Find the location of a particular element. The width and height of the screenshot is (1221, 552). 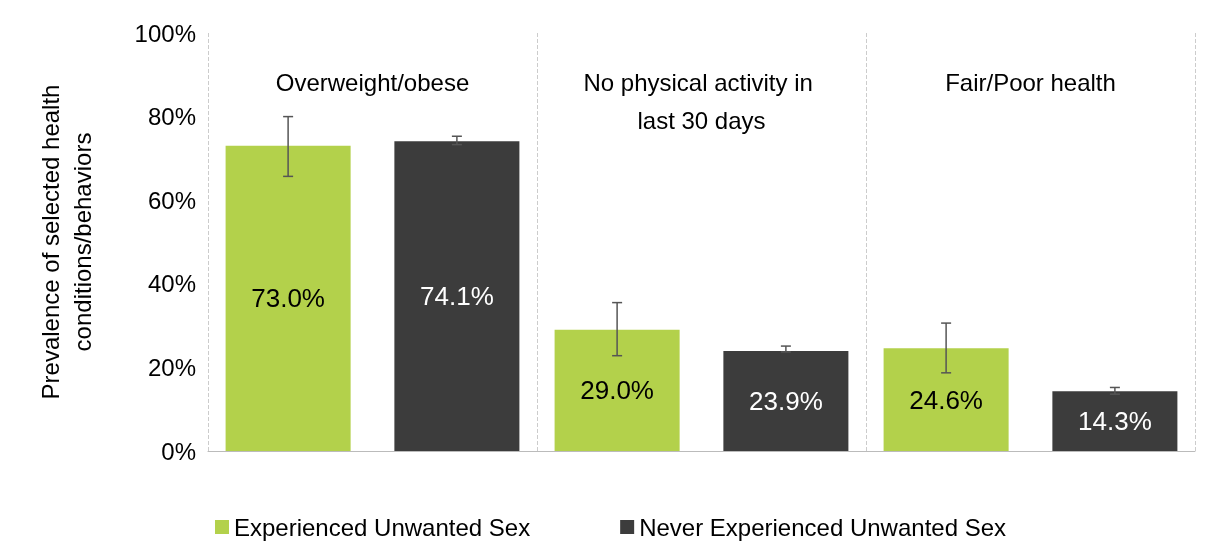

data-label: 73.0% is located at coordinates (288, 298).